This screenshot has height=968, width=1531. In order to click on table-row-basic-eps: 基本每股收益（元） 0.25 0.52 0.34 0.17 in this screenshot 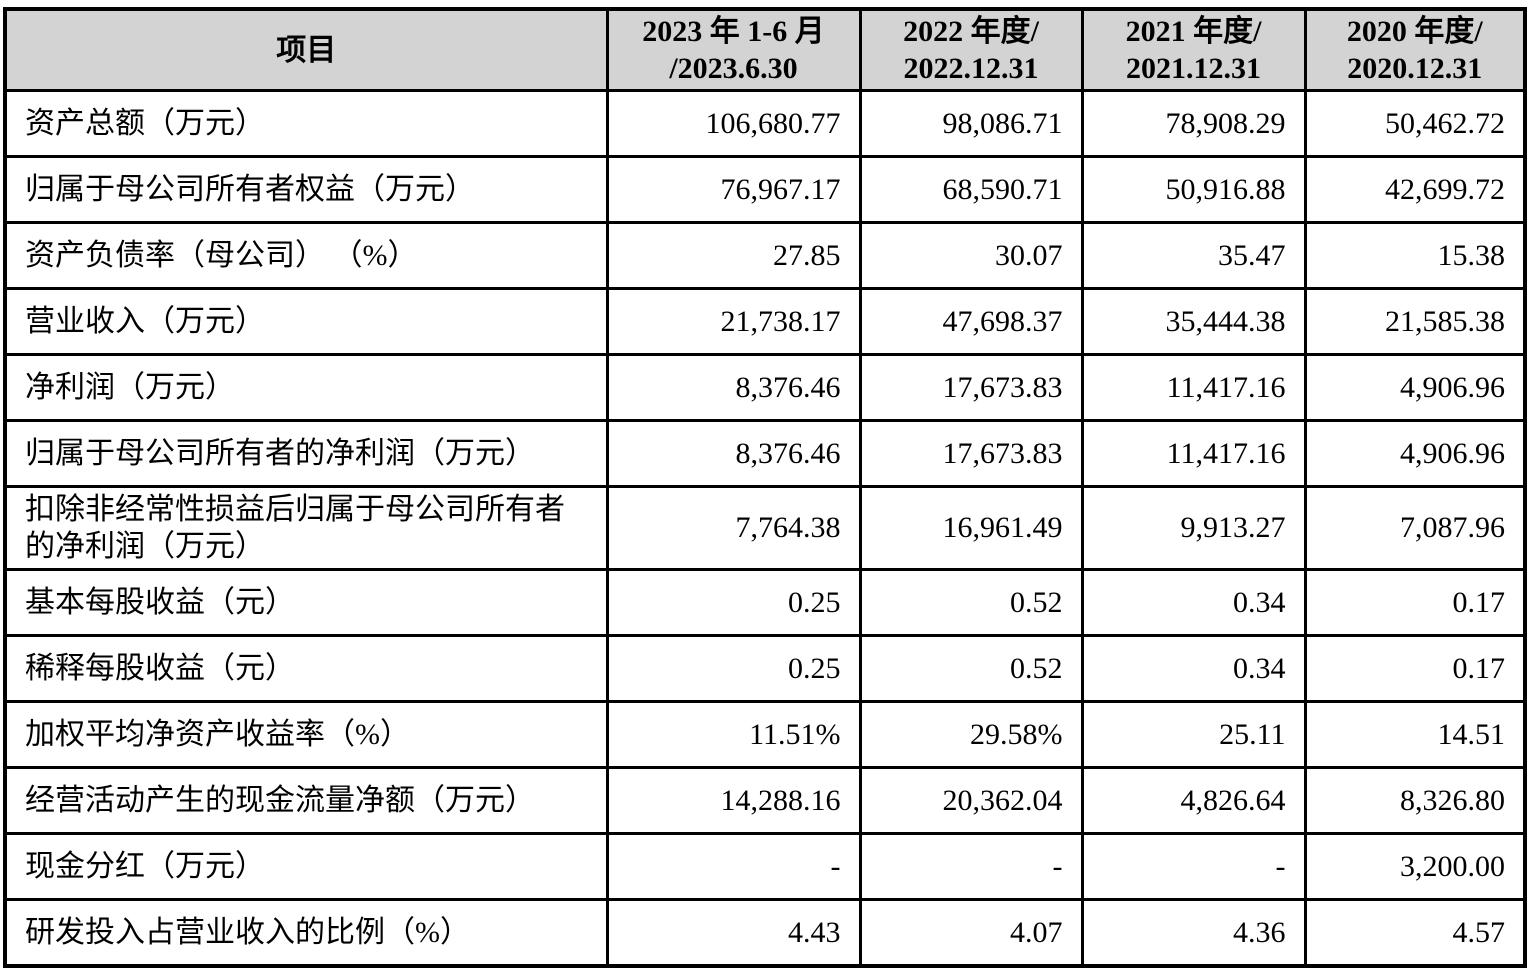, I will do `click(765, 602)`.